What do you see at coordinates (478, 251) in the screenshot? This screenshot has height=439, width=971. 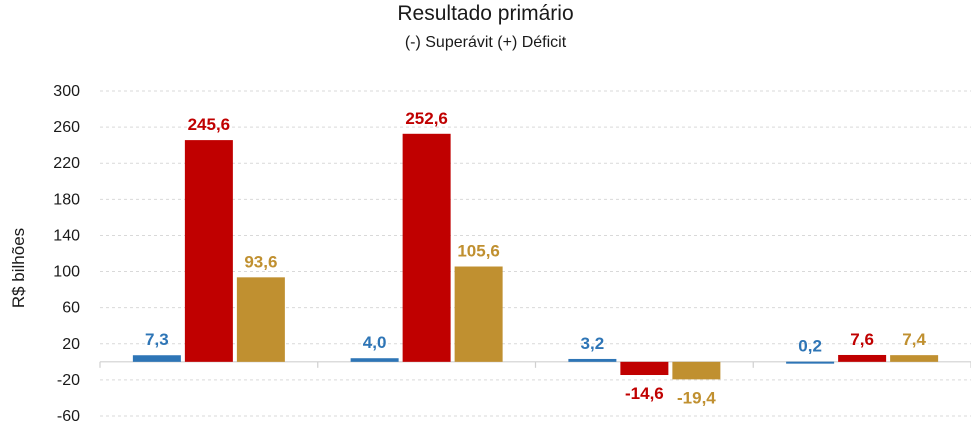 I see `bar-value-label: 105,6` at bounding box center [478, 251].